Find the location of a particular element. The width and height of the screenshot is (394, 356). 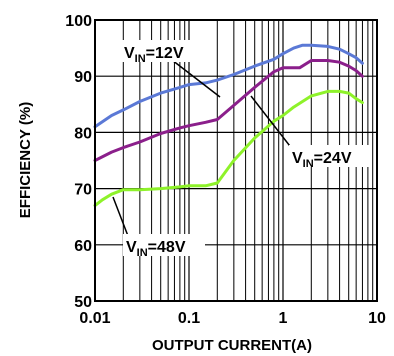

x-axis-title: OUTPUT CURRENT(A) is located at coordinates (232, 345).